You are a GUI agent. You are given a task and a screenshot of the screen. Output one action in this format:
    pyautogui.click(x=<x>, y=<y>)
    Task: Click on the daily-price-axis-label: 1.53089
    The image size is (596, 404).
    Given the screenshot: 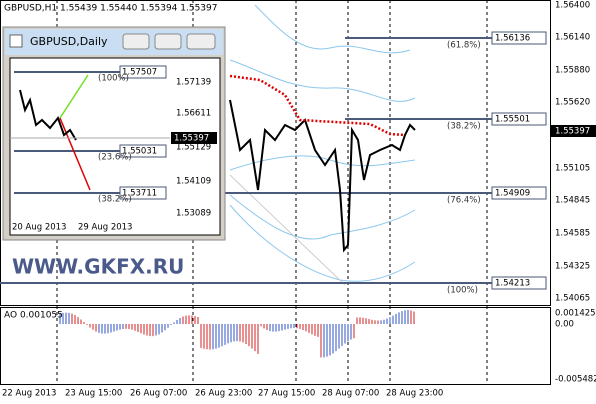 What is the action you would take?
    pyautogui.click(x=193, y=214)
    